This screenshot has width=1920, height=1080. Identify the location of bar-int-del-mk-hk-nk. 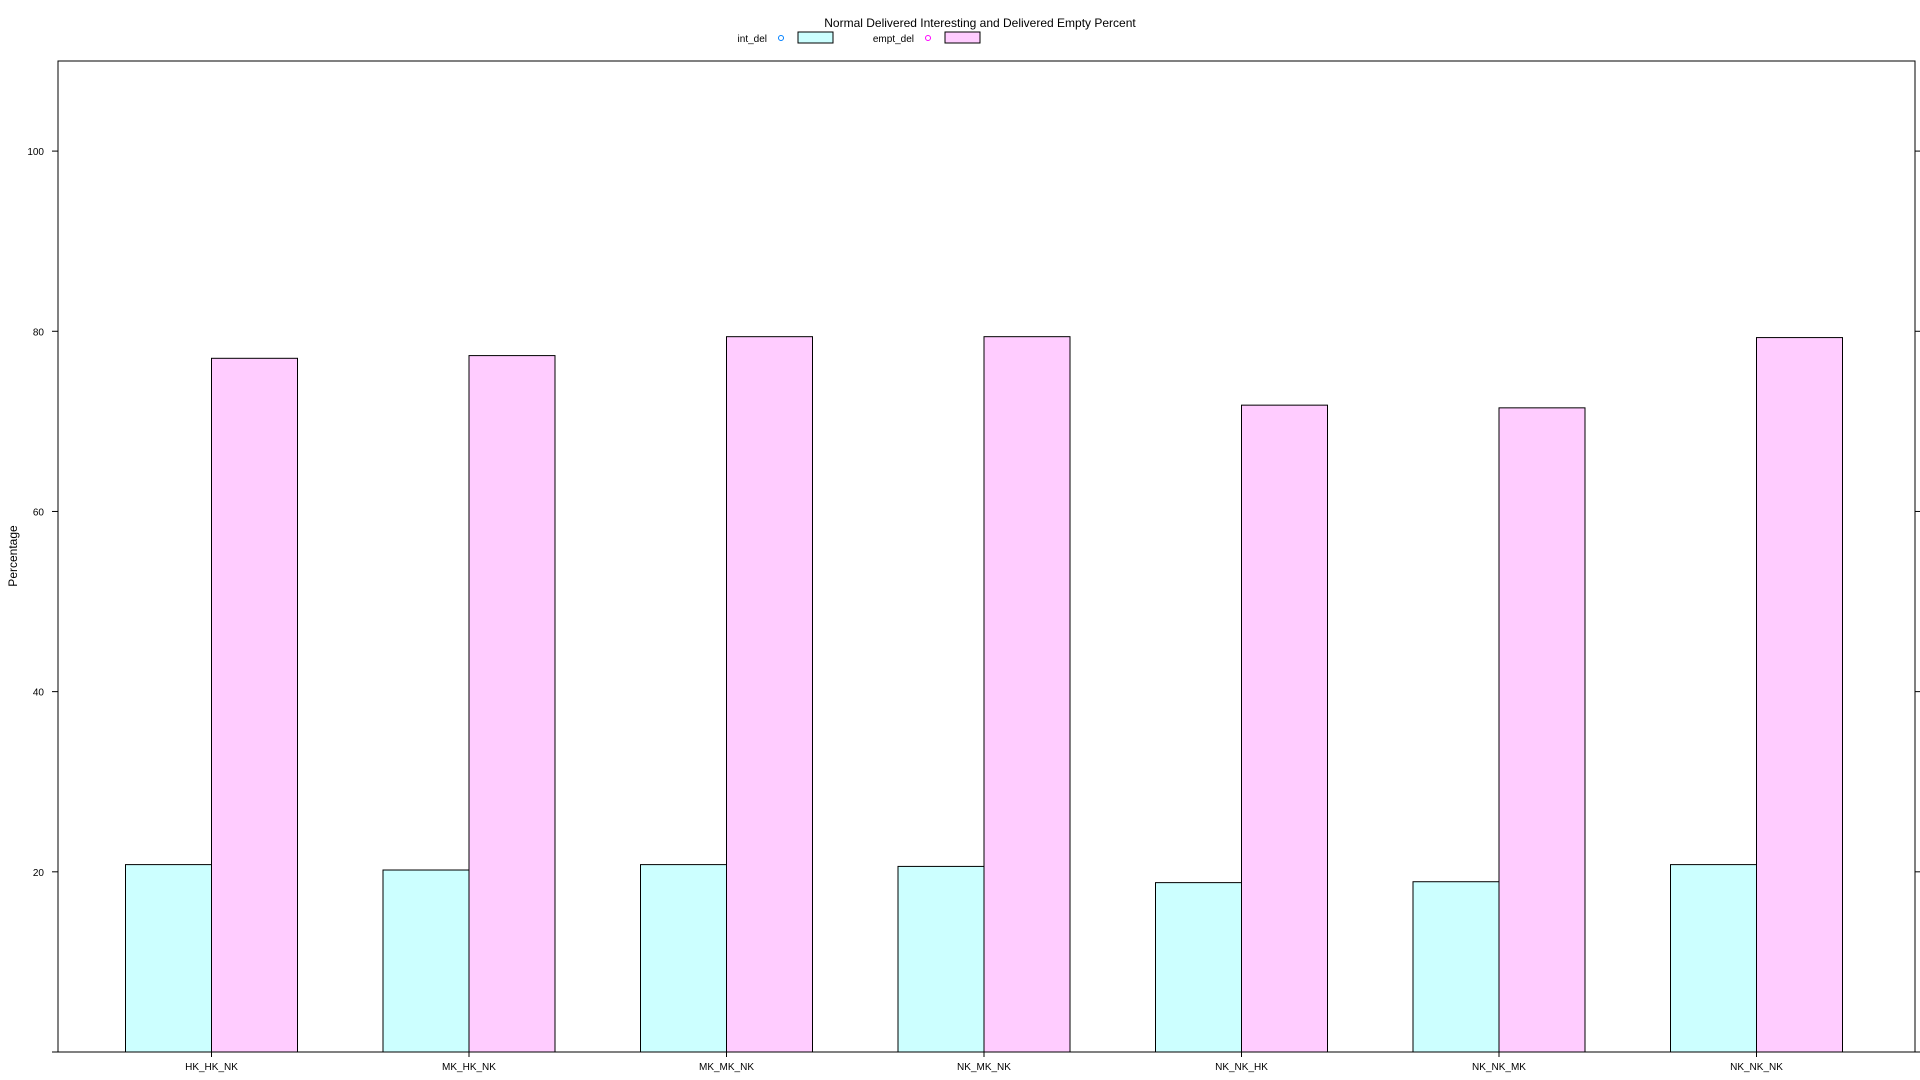
(426, 961).